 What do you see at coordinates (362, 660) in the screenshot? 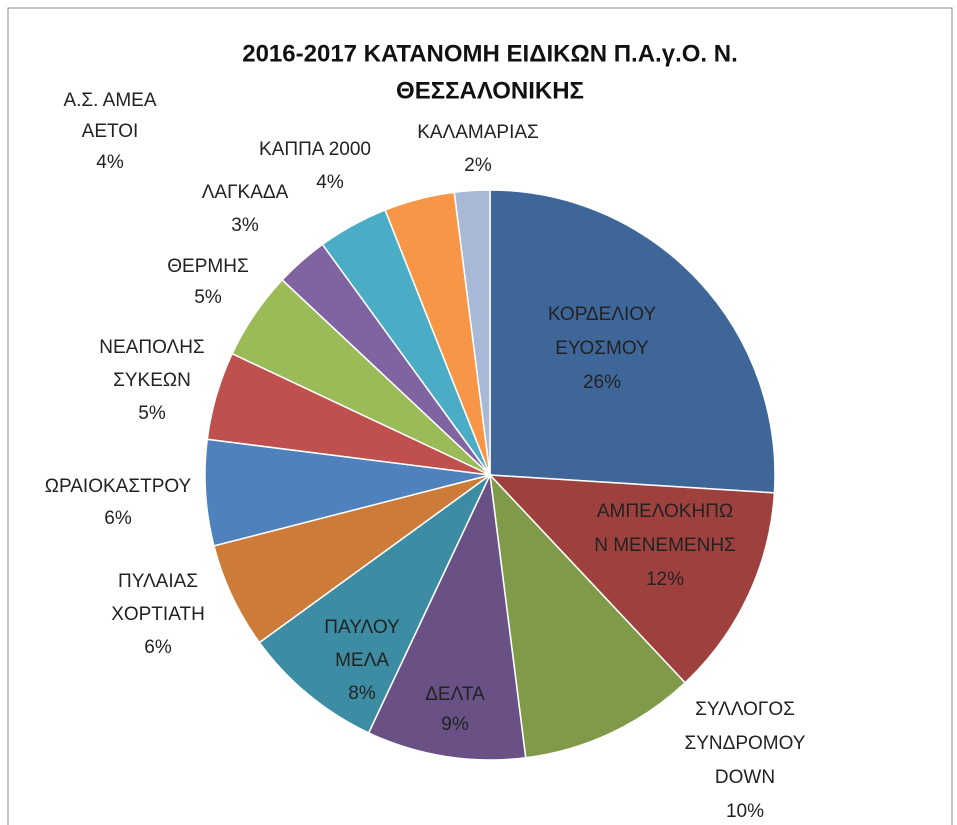
I see `slice-label: ΜΕΛΑ` at bounding box center [362, 660].